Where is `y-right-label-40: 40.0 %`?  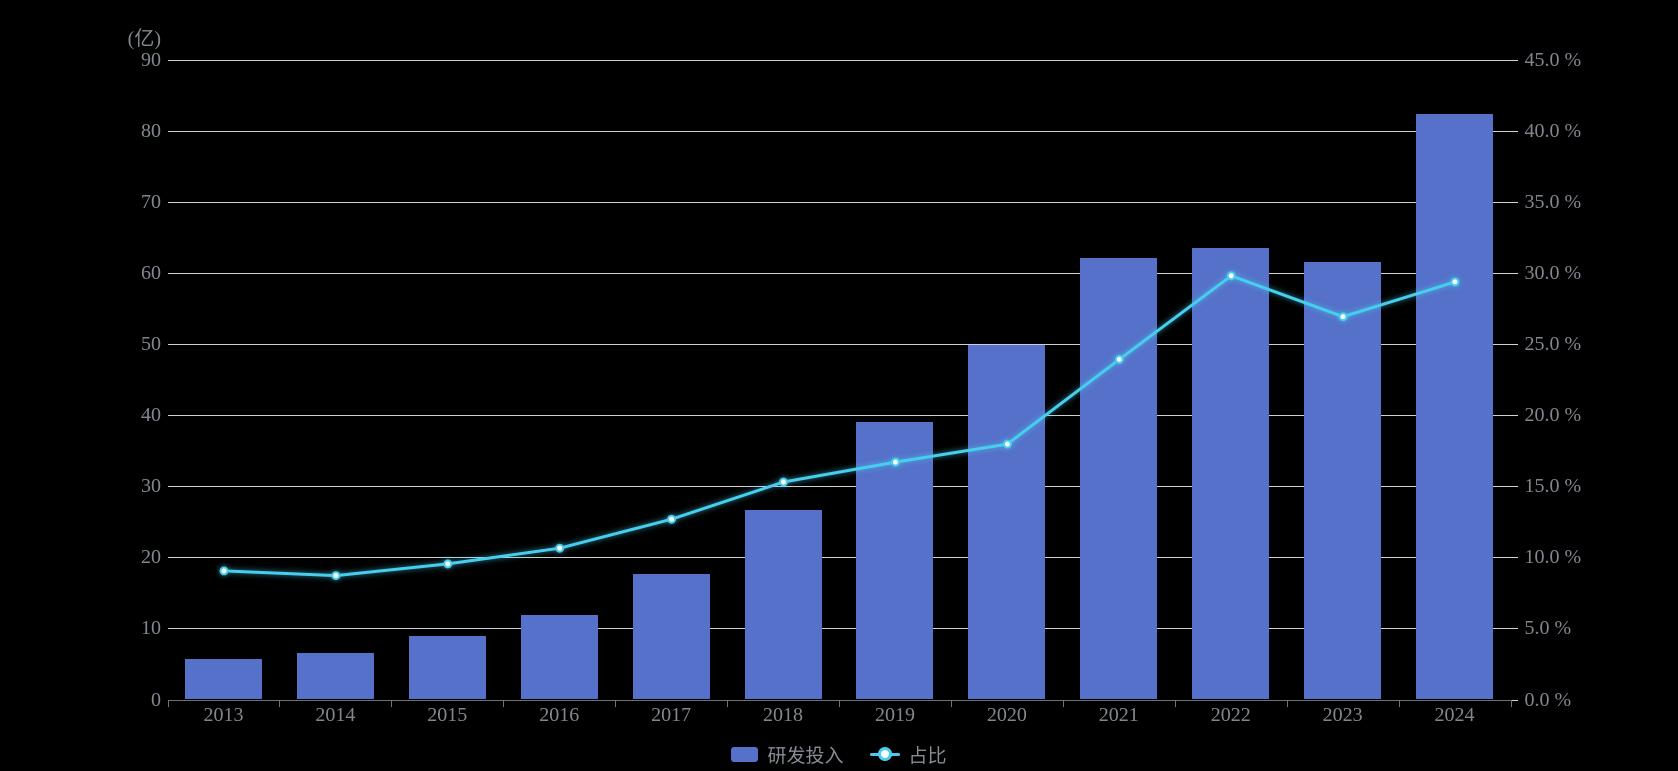 y-right-label-40: 40.0 % is located at coordinates (1553, 130).